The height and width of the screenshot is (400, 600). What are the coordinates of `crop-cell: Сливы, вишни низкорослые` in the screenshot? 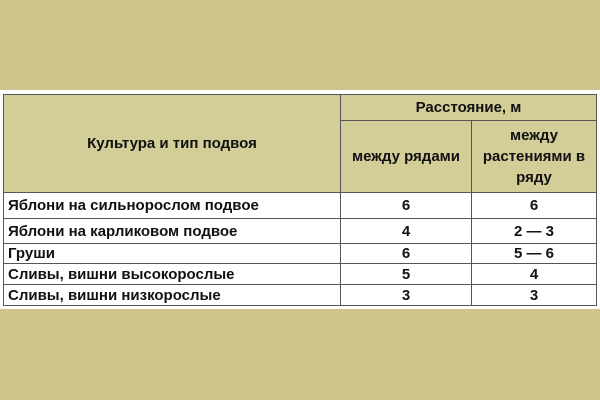 It's located at (172, 295).